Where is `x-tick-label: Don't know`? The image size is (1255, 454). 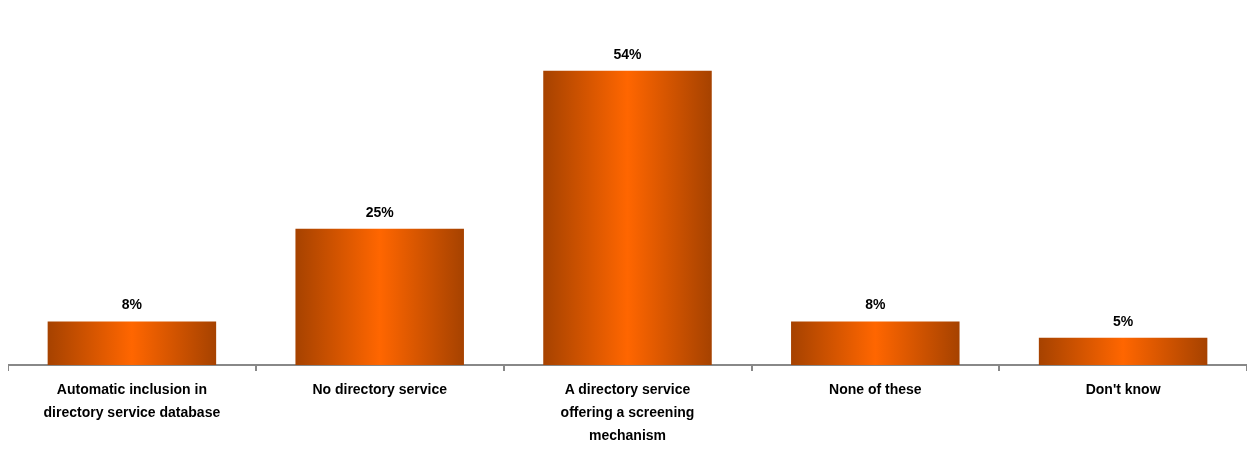 x-tick-label: Don't know is located at coordinates (1123, 388).